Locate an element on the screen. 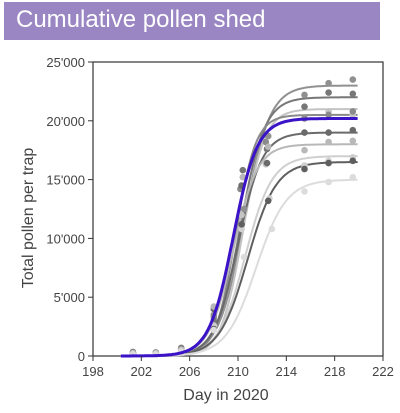 The height and width of the screenshot is (413, 400). y-tick-label: 0 is located at coordinates (81, 356).